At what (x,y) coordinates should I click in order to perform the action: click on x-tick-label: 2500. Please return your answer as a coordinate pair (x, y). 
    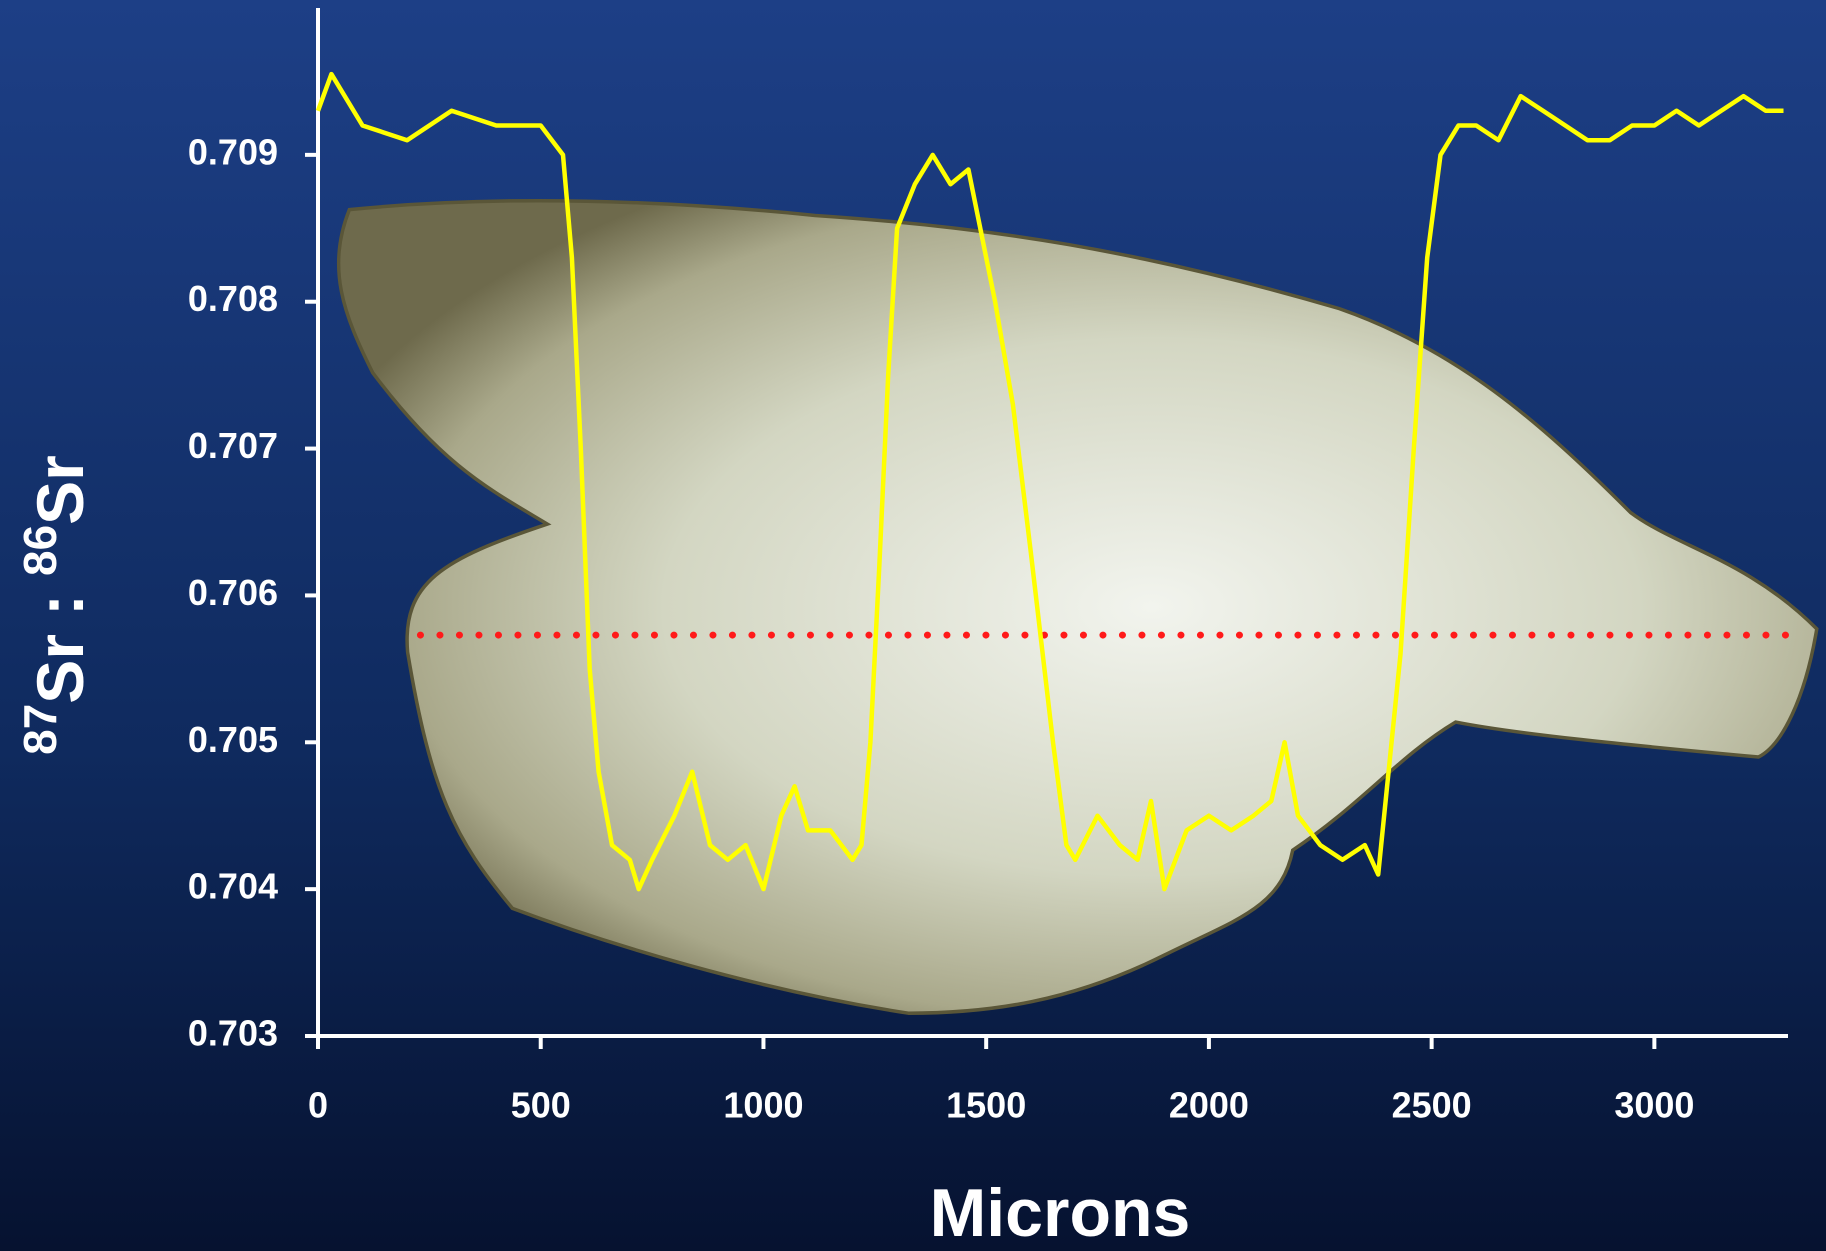
    Looking at the image, I should click on (1432, 1105).